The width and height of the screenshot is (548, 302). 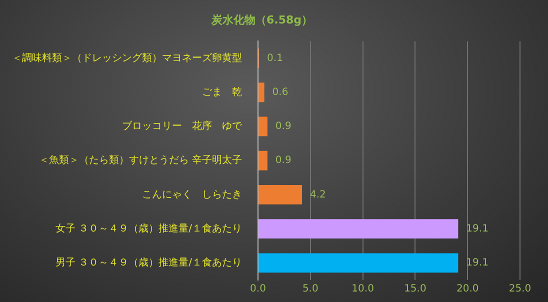 I want to click on x-tick-label: 0.0, so click(x=258, y=289).